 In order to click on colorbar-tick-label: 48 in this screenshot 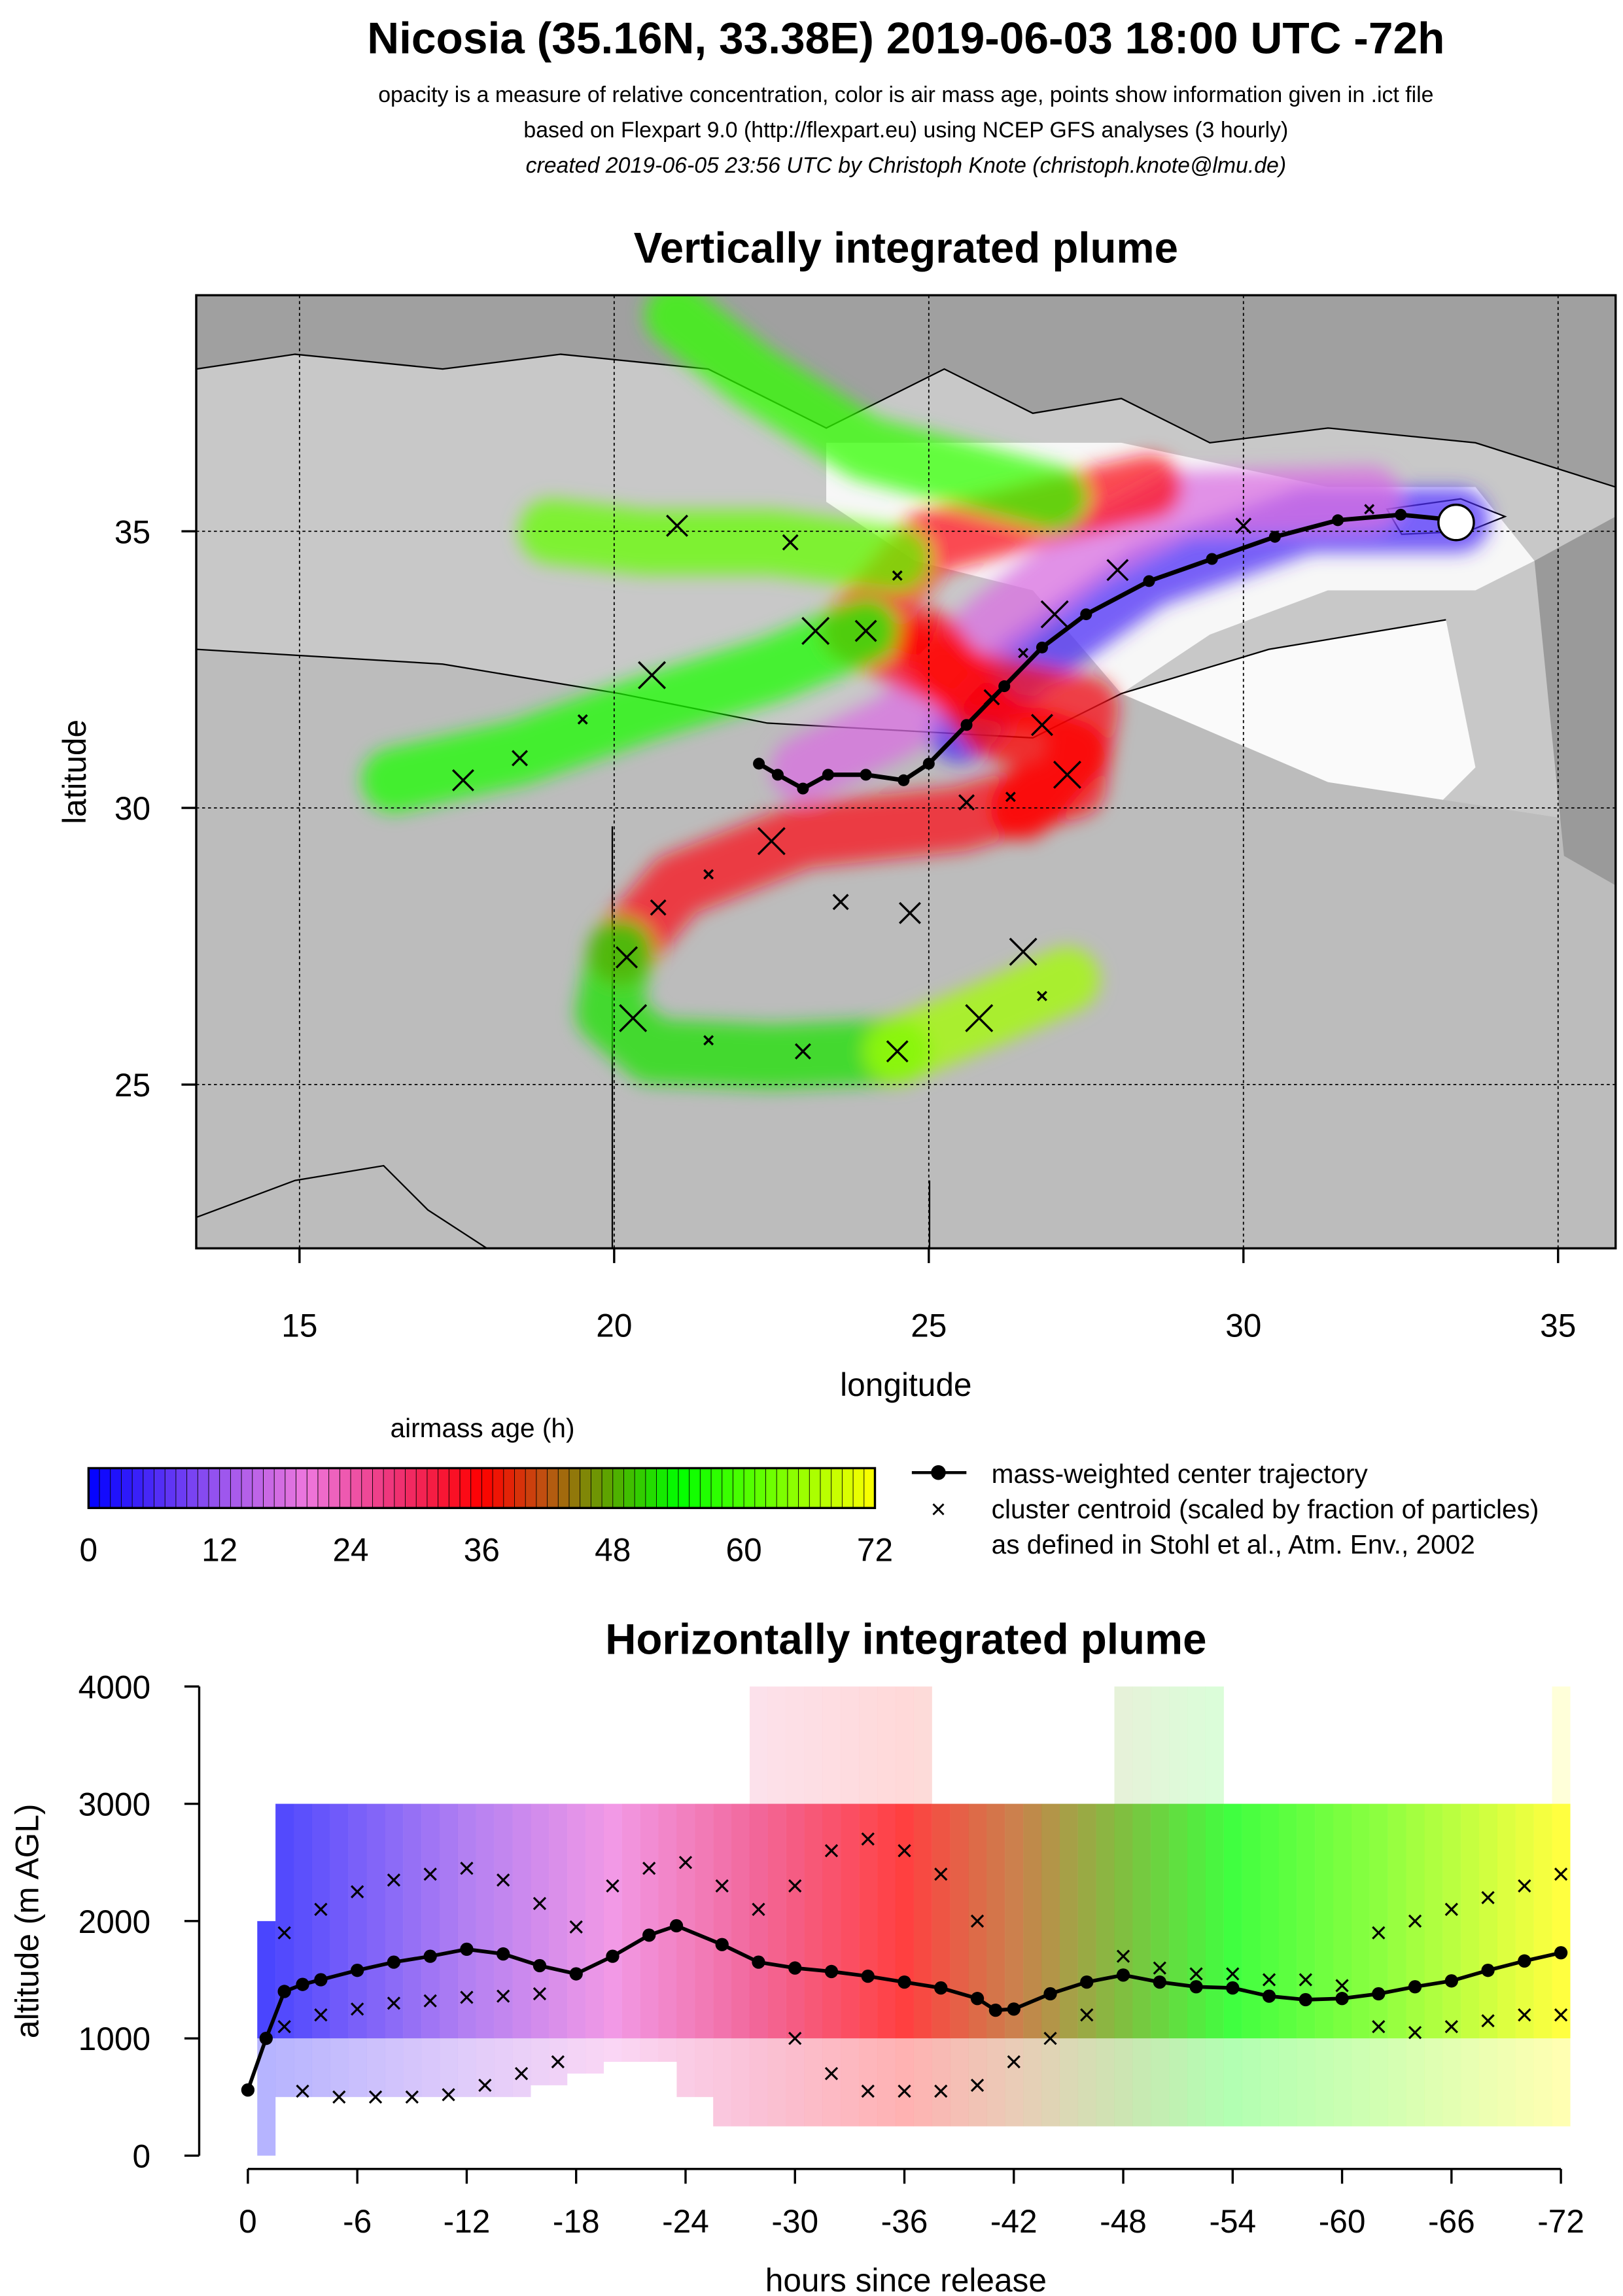, I will do `click(613, 1550)`.